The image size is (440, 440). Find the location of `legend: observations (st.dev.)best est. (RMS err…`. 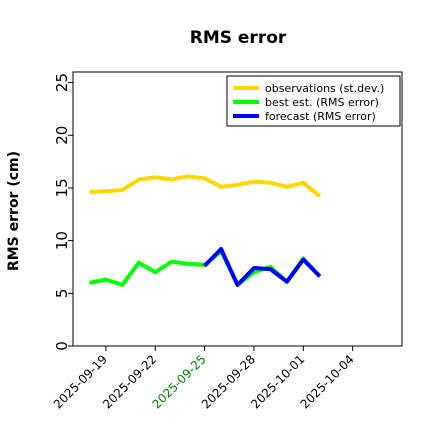

legend: observations (st.dev.)best est. (RMS err… is located at coordinates (313, 101).